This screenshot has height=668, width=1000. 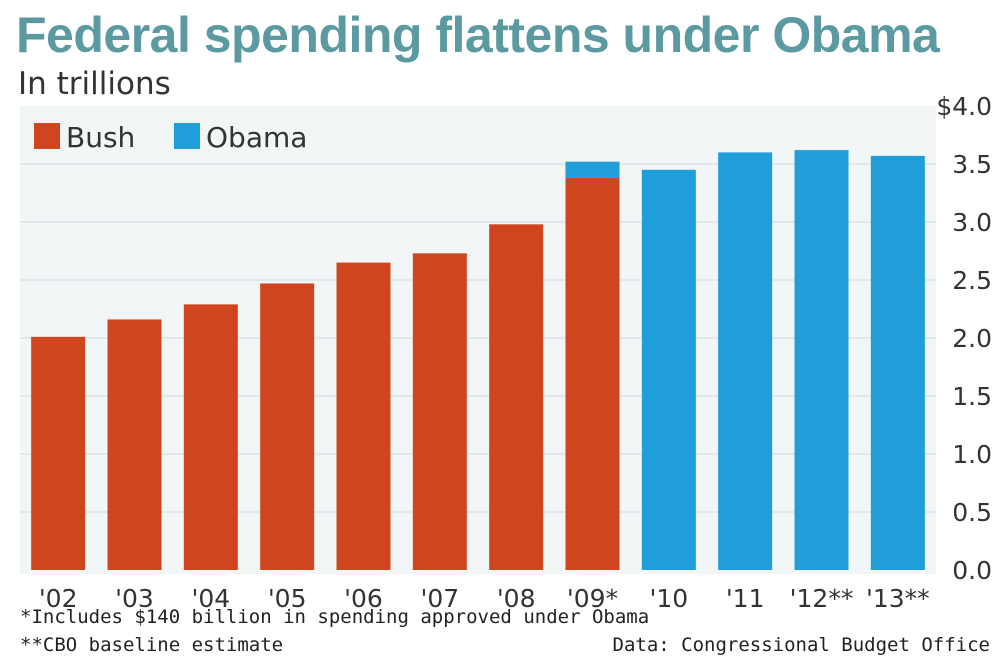 What do you see at coordinates (972, 454) in the screenshot?
I see `y-tick-label: 1.0` at bounding box center [972, 454].